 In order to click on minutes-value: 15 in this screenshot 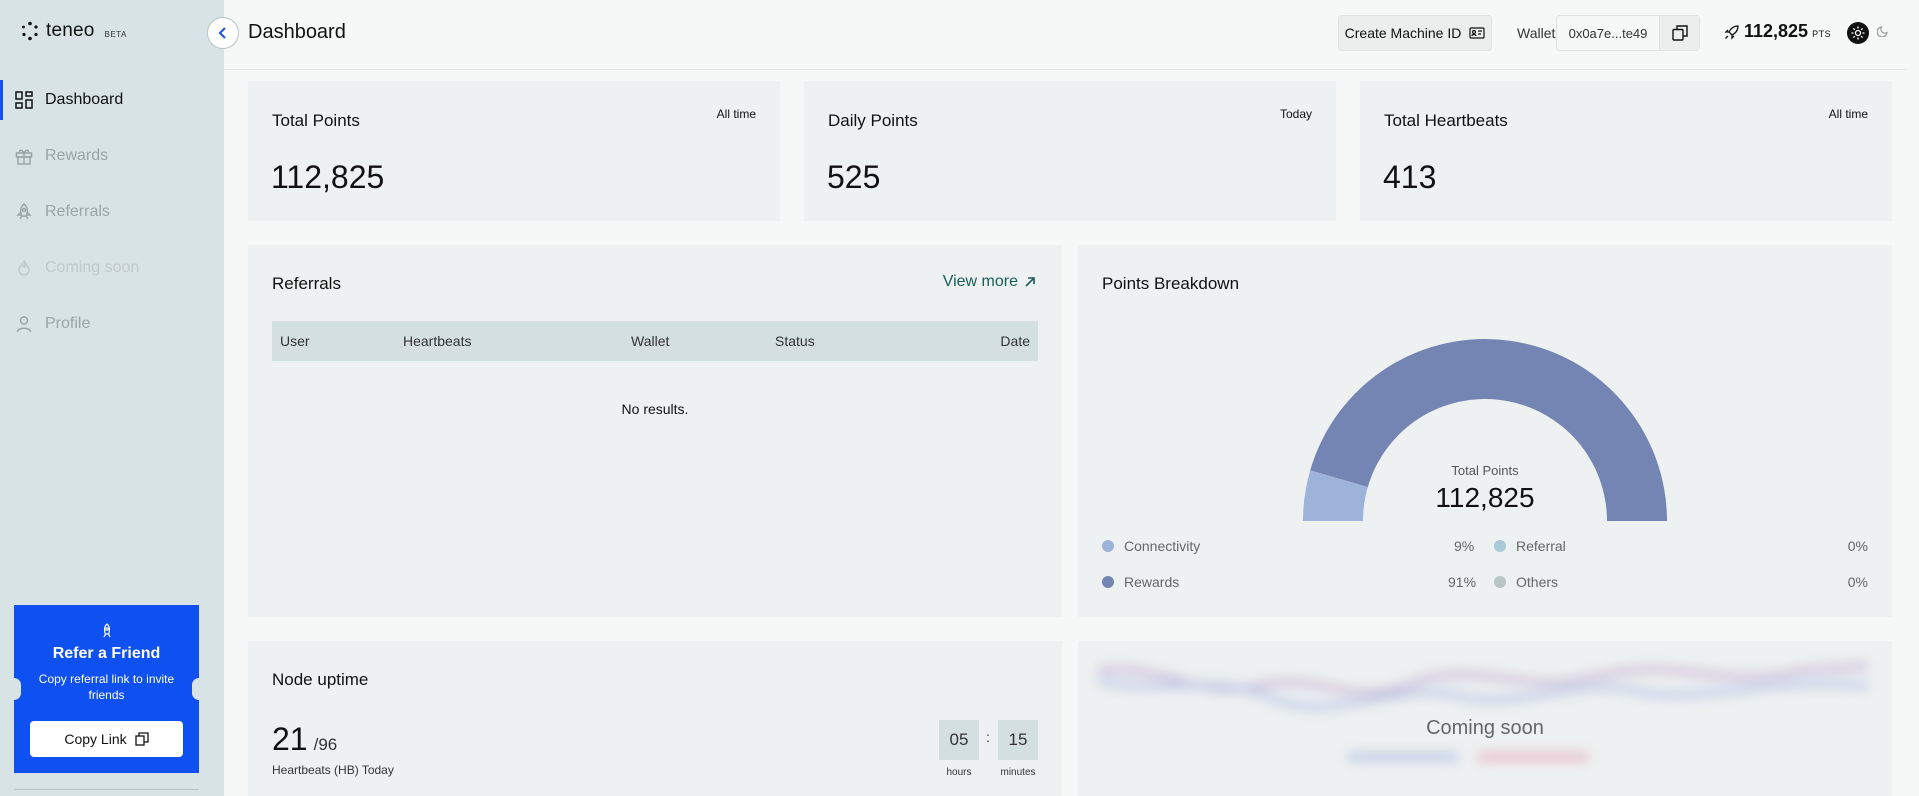, I will do `click(1018, 740)`.